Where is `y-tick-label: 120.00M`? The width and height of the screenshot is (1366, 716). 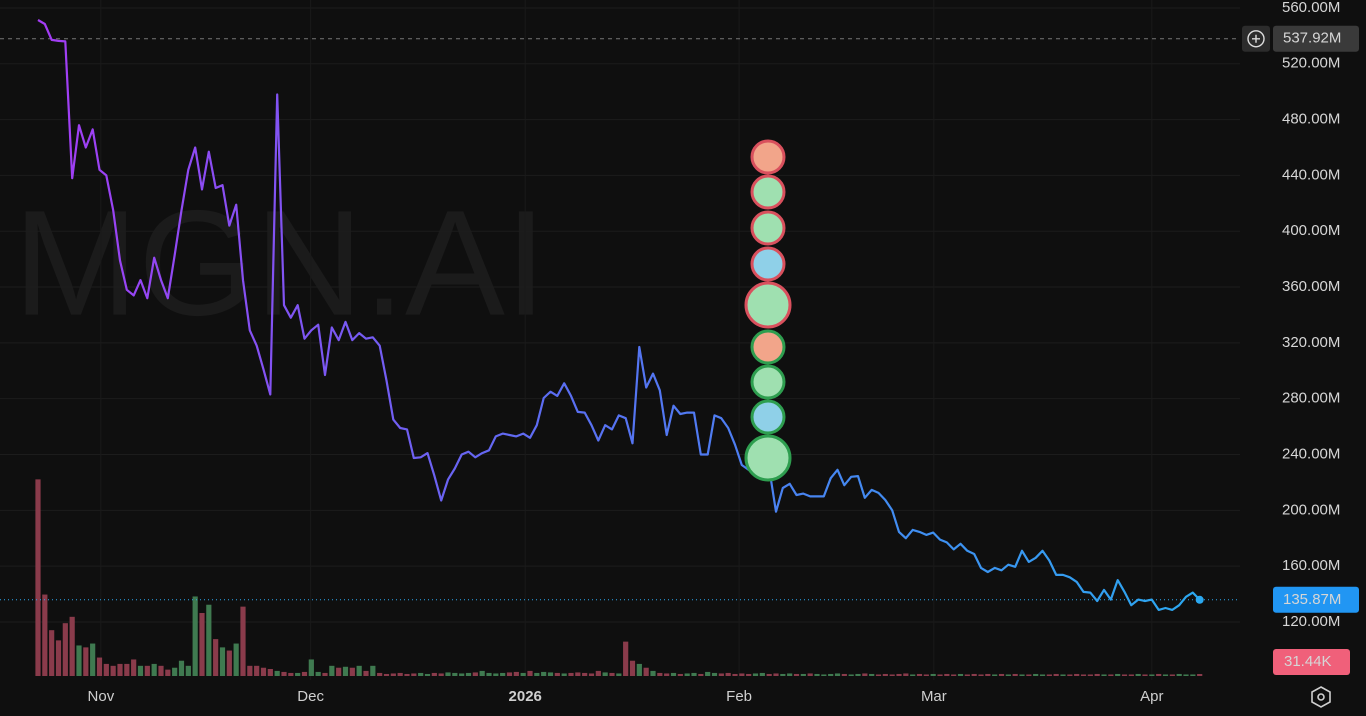 y-tick-label: 120.00M is located at coordinates (1311, 621).